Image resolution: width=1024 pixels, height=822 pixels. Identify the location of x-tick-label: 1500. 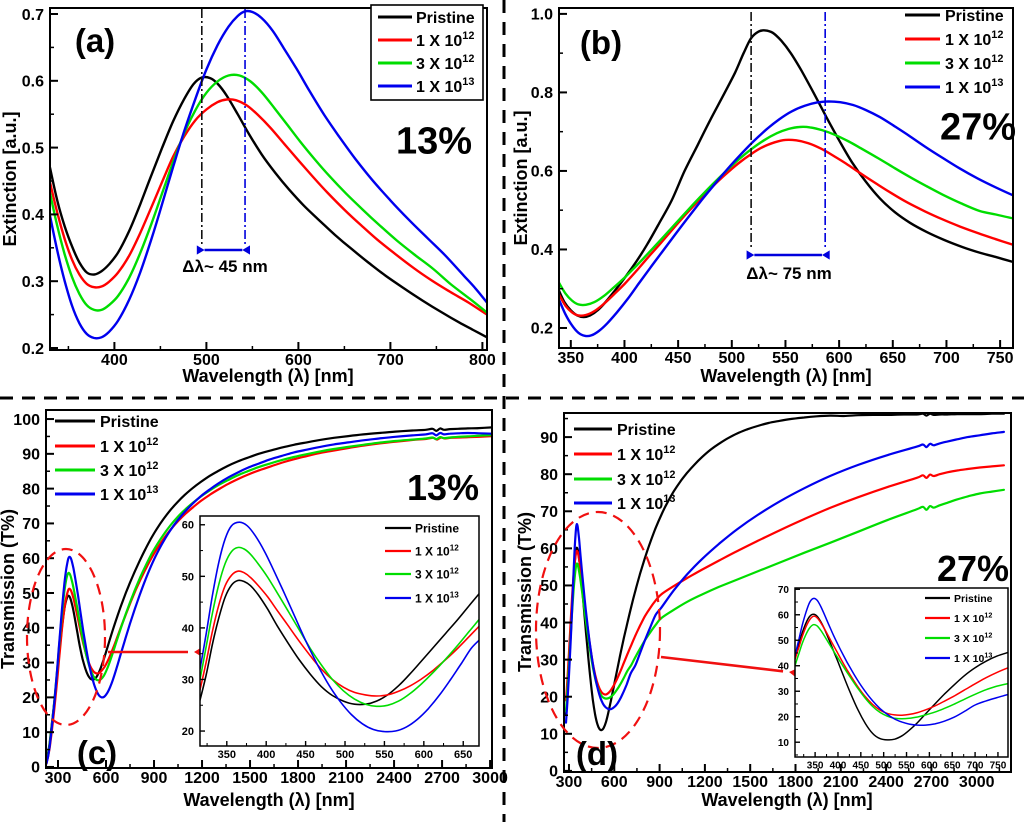
(750, 782).